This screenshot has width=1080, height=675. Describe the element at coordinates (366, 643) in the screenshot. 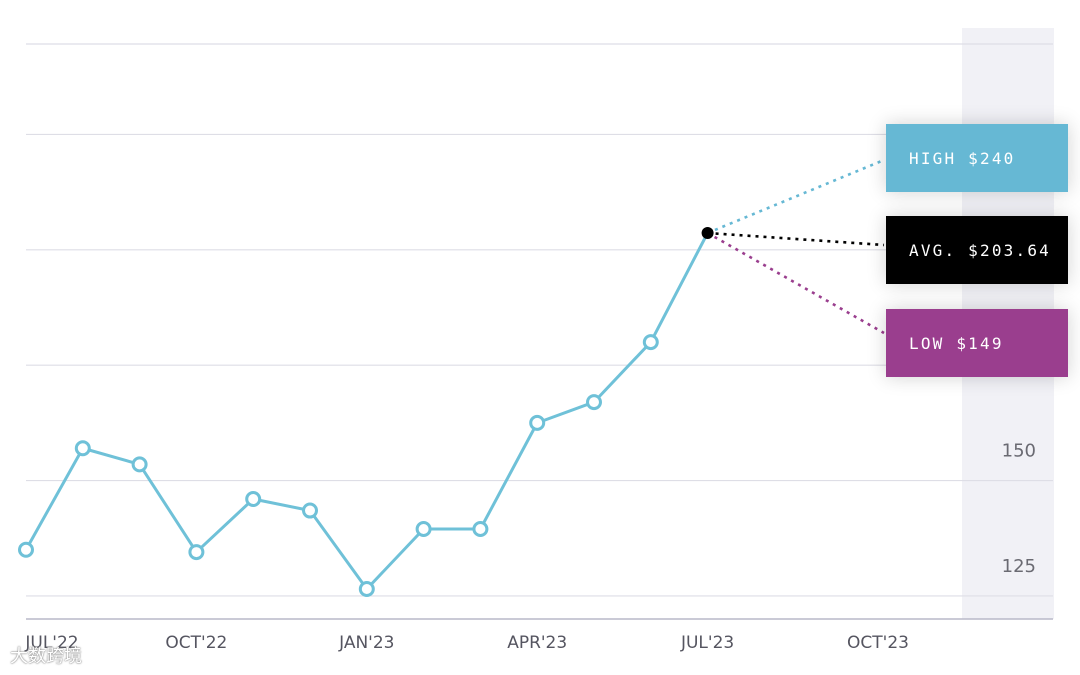

I see `x-tick-label: JAN'23` at that location.